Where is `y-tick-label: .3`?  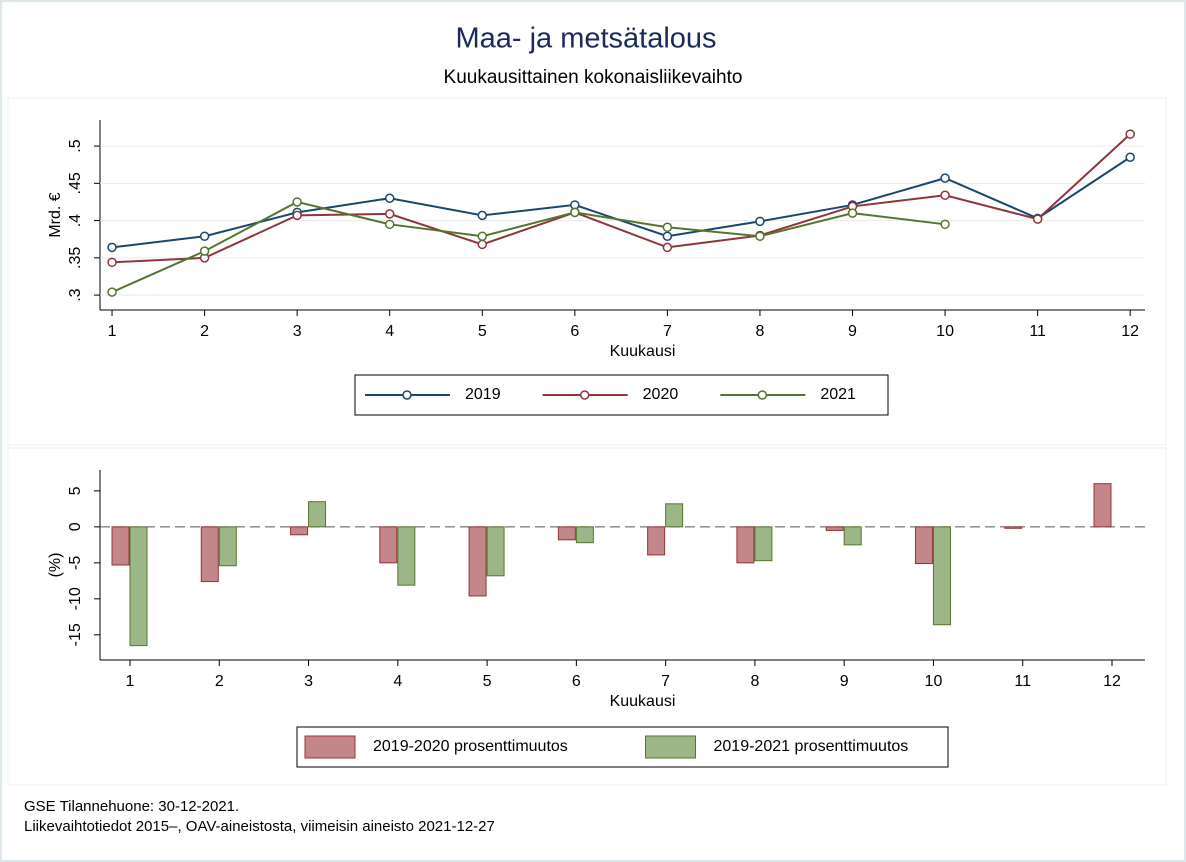
y-tick-label: .3 is located at coordinates (75, 294).